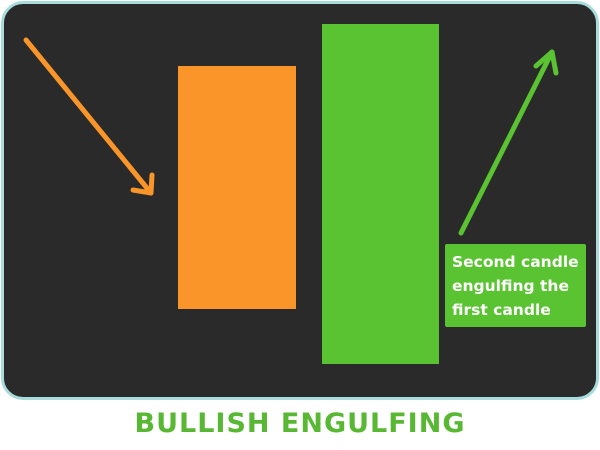  What do you see at coordinates (515, 262) in the screenshot?
I see `callout-line-1: Second candle` at bounding box center [515, 262].